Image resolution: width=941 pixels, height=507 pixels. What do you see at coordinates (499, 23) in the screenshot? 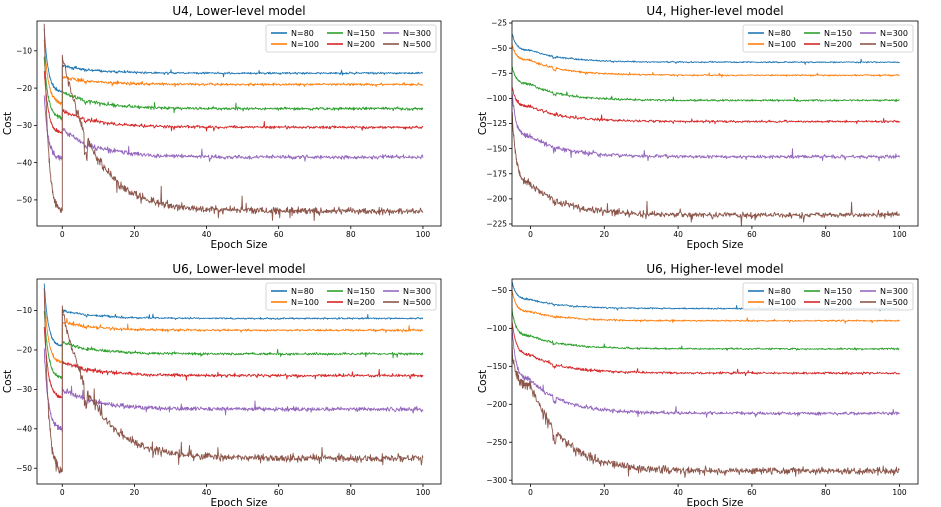
I see `y-tick-label: −25` at bounding box center [499, 23].